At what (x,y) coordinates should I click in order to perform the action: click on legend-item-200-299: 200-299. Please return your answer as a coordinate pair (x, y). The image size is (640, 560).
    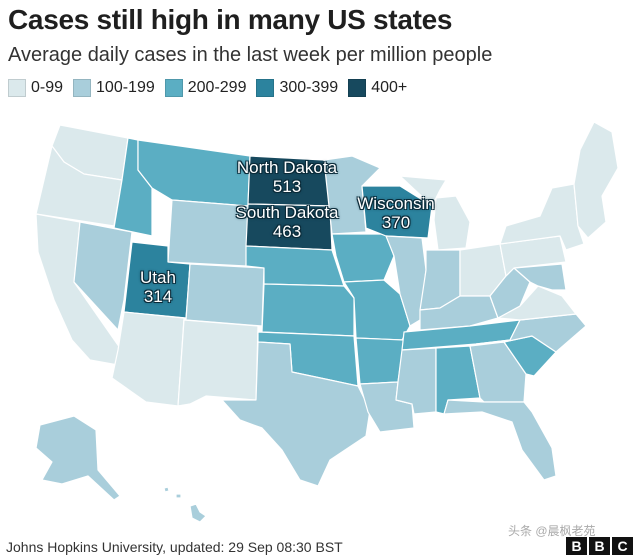
    Looking at the image, I should click on (205, 88).